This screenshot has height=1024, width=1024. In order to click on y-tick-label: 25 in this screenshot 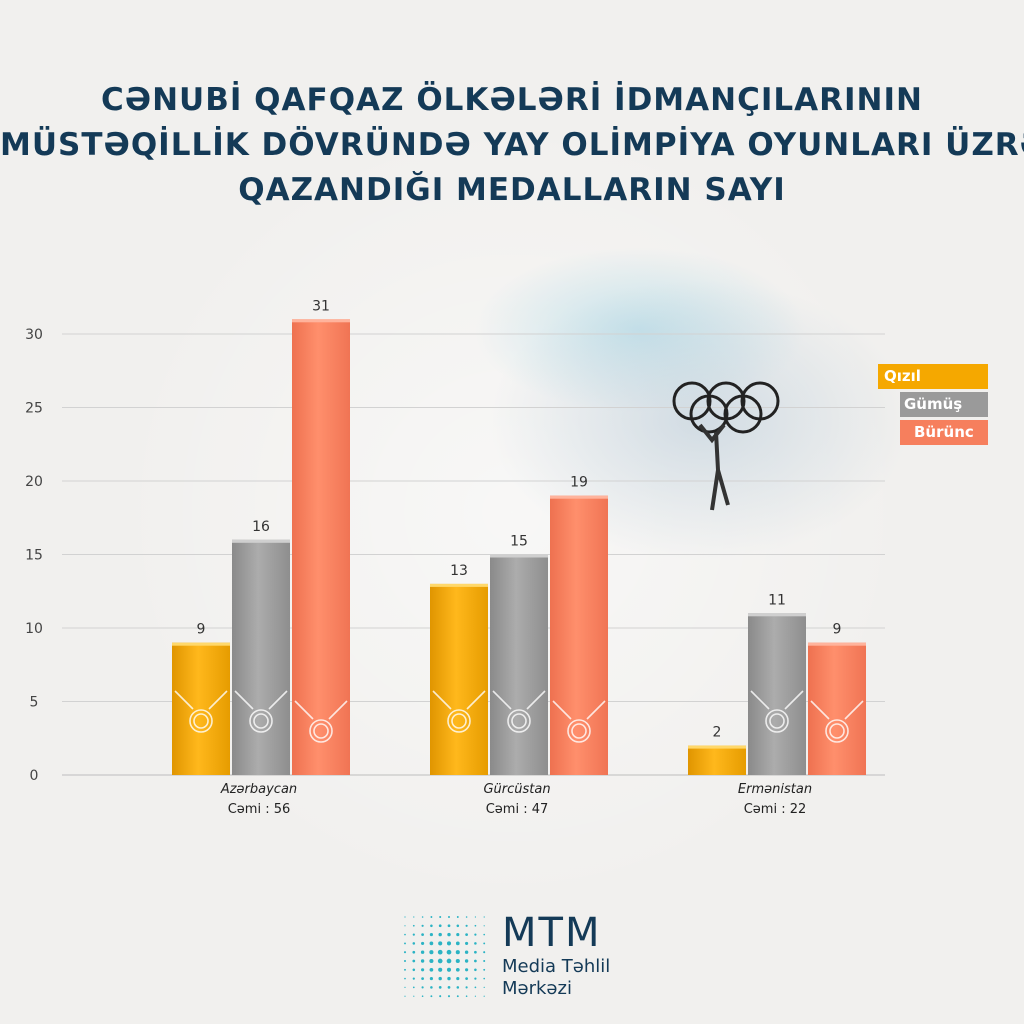, I will do `click(34, 409)`.